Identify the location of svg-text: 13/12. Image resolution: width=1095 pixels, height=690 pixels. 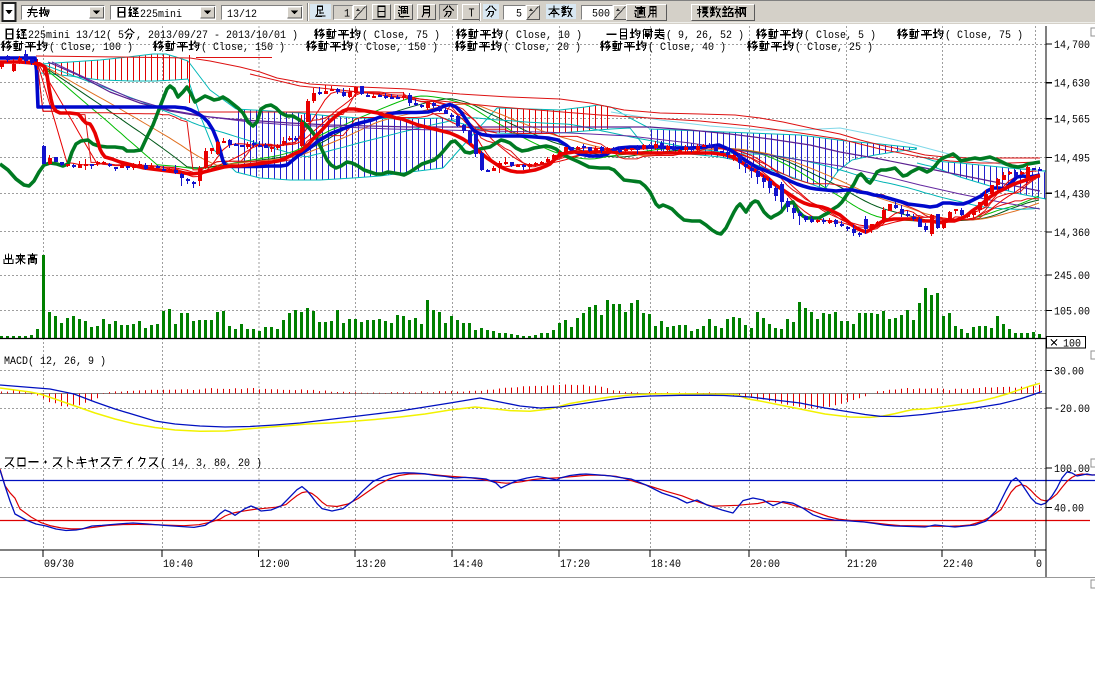
(242, 15).